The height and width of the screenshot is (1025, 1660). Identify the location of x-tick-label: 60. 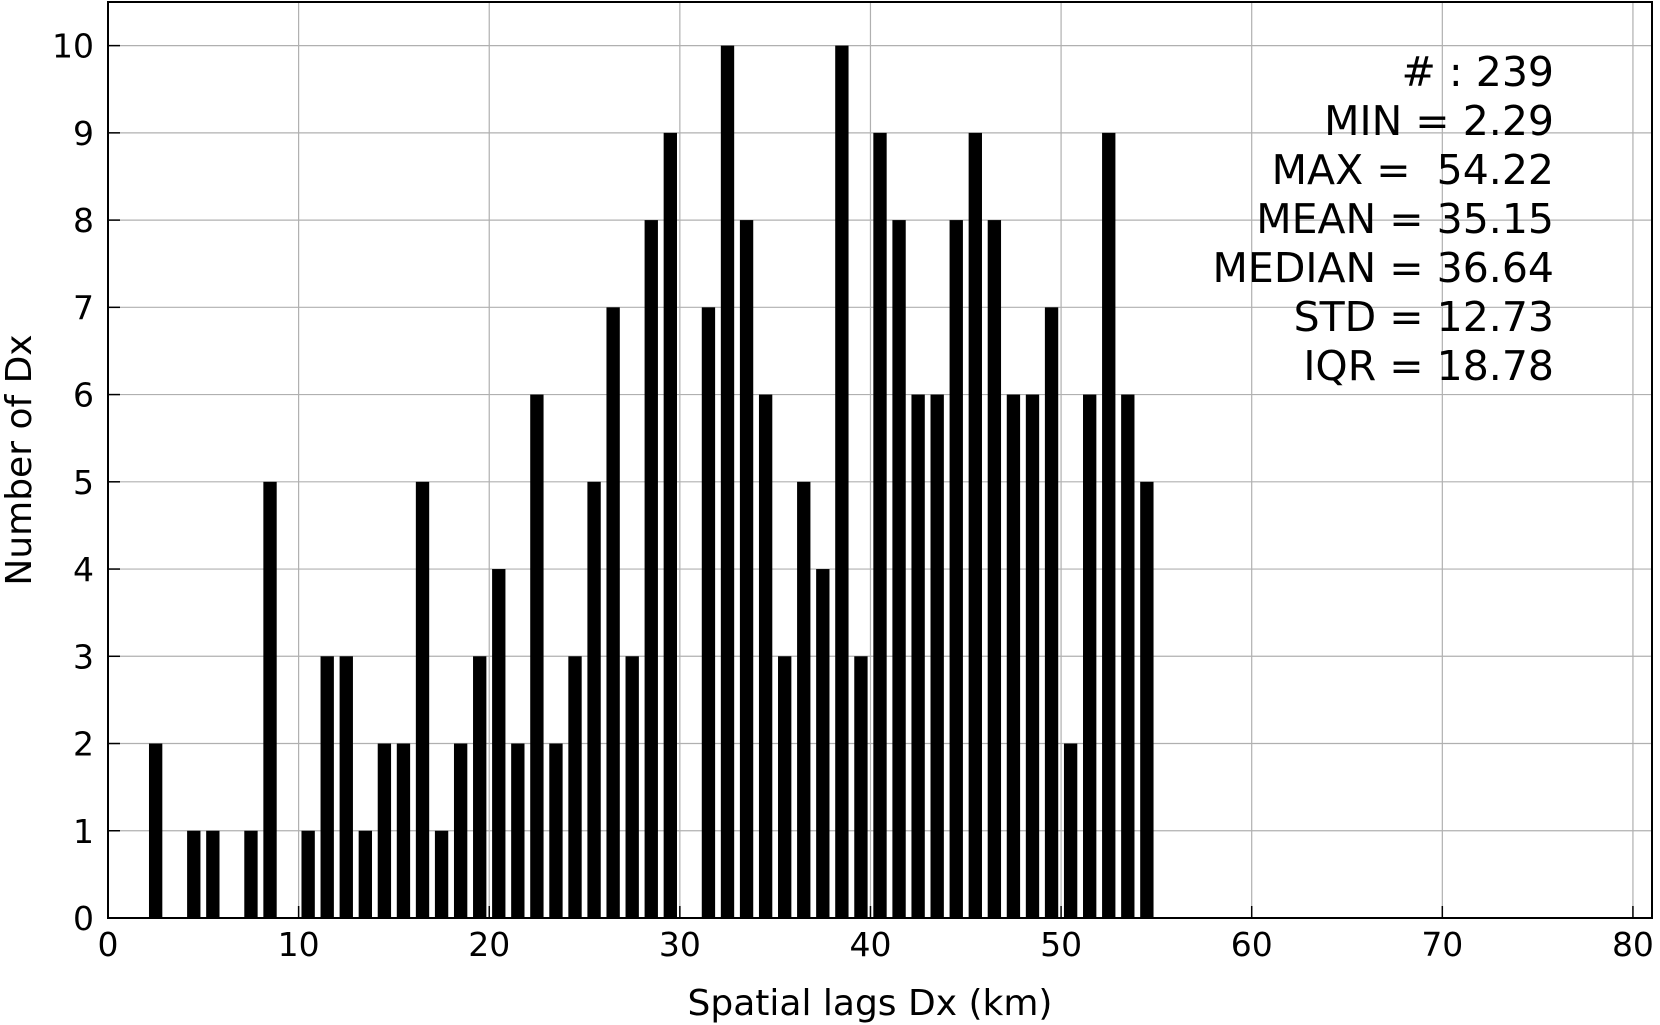
(1252, 944).